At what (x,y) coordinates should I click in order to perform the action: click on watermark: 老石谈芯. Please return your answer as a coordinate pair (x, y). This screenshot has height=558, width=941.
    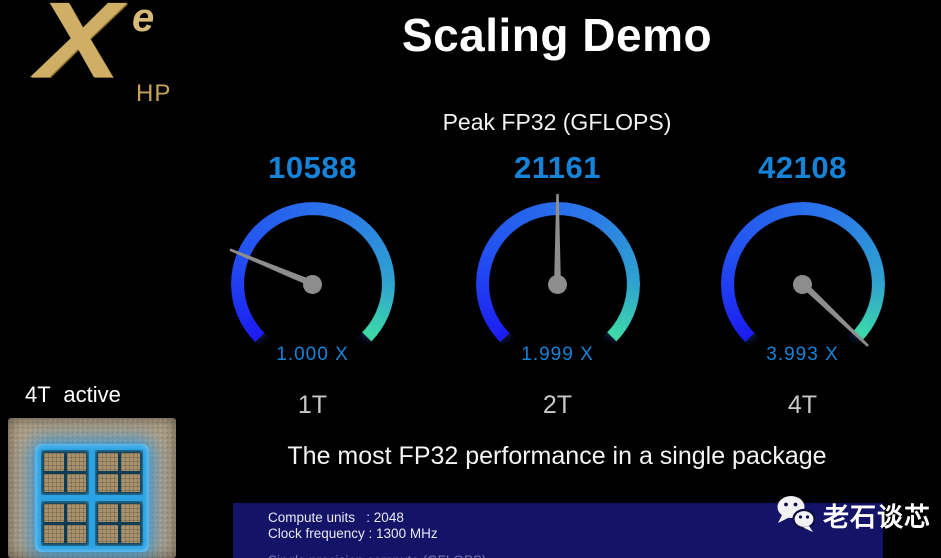
    Looking at the image, I should click on (853, 515).